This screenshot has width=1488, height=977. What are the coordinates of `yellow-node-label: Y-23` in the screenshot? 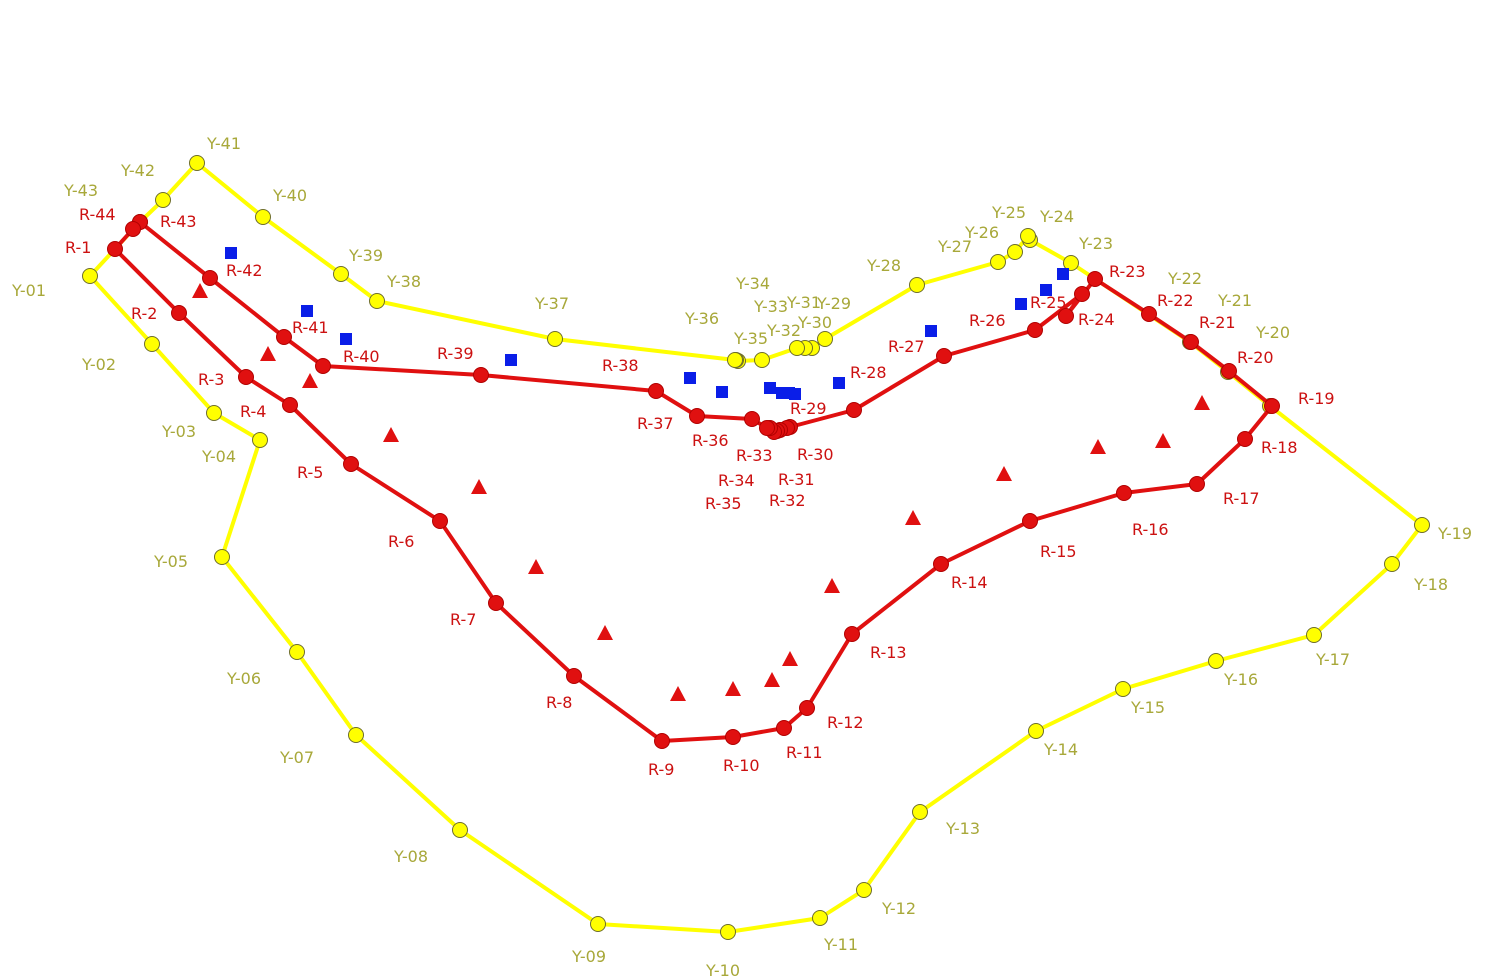 It's located at (1095, 243).